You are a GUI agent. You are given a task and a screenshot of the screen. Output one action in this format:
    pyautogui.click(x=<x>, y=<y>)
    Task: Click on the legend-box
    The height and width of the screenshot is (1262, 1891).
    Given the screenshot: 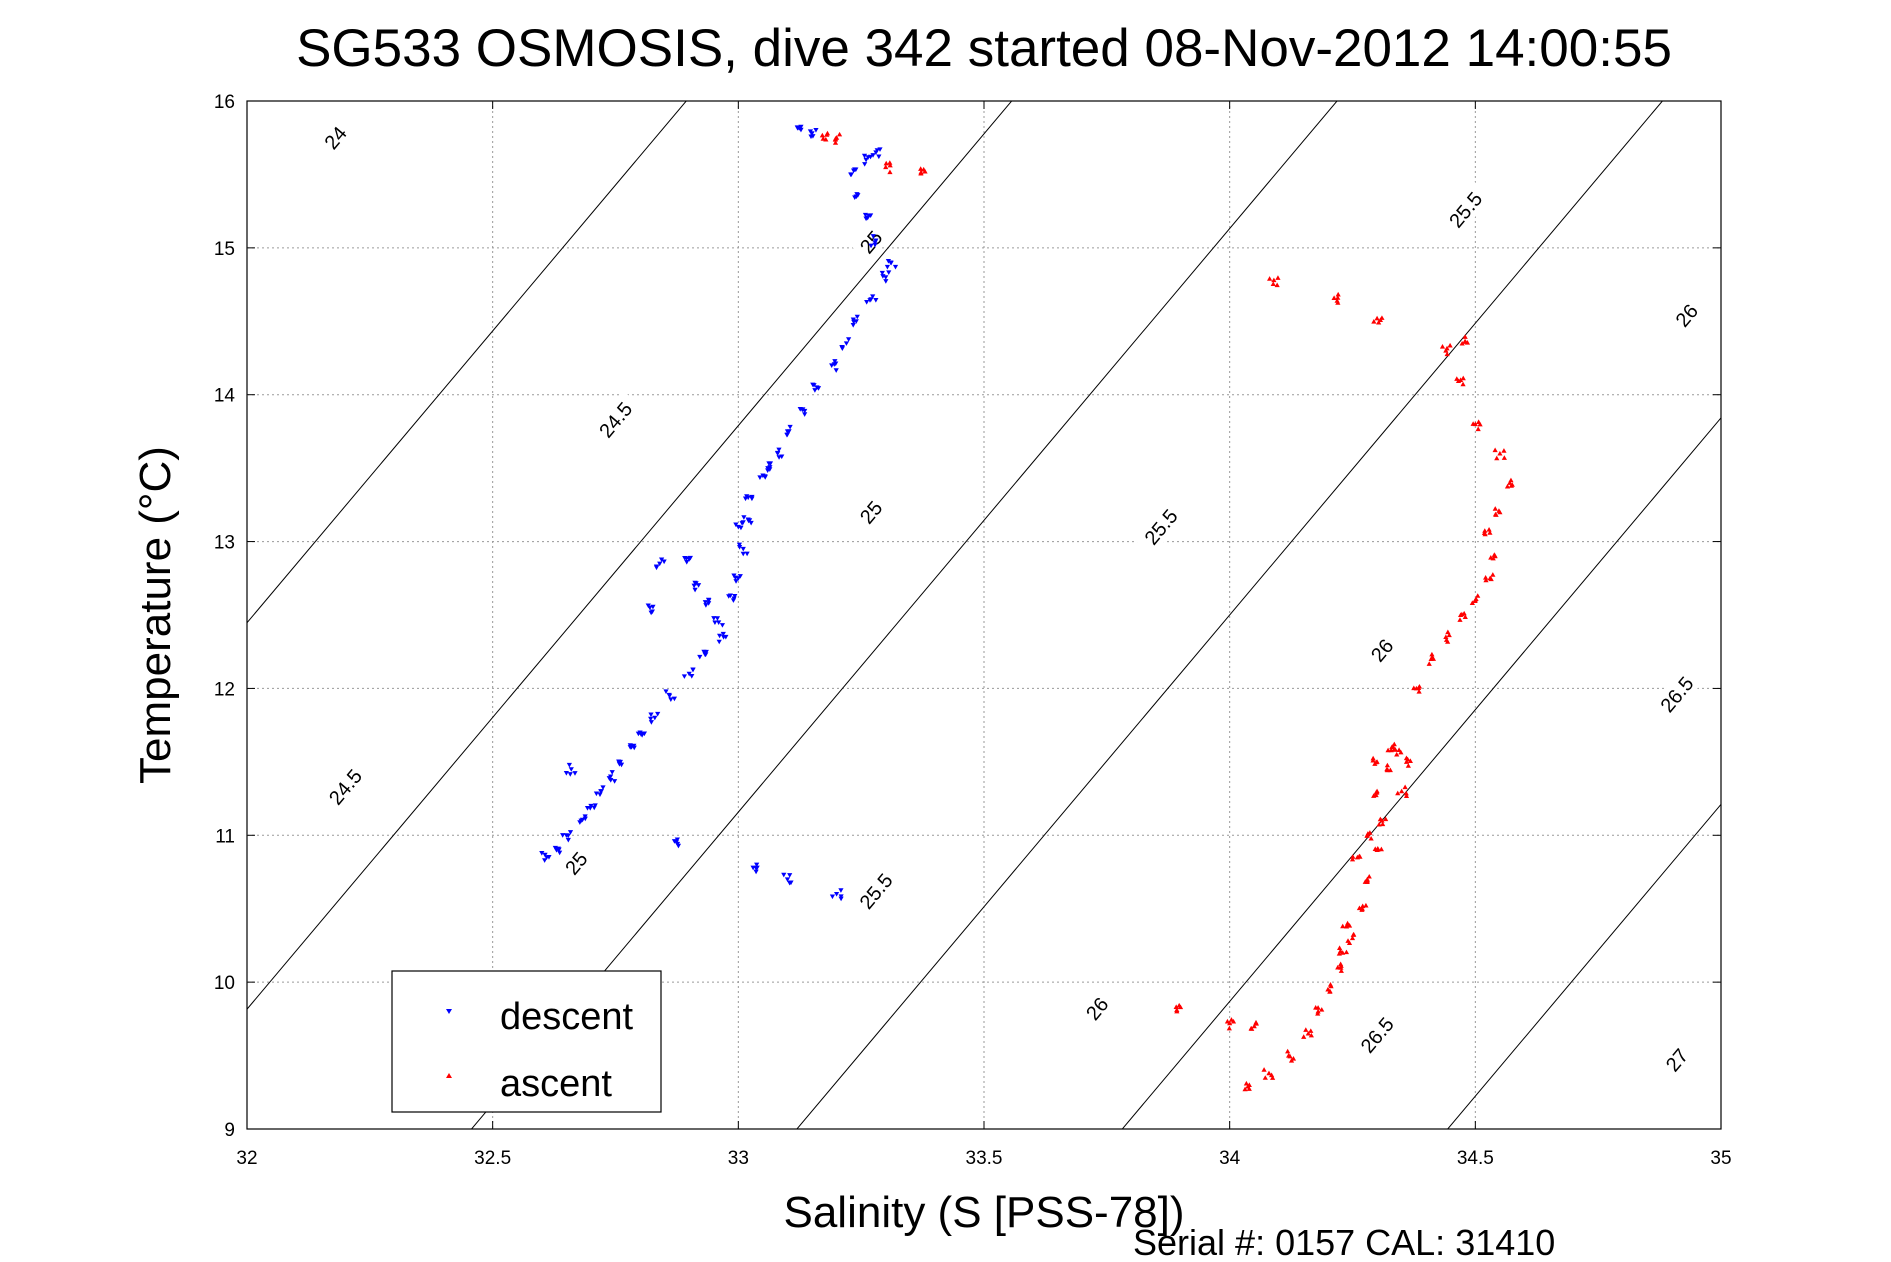 What is the action you would take?
    pyautogui.click(x=526, y=1041)
    